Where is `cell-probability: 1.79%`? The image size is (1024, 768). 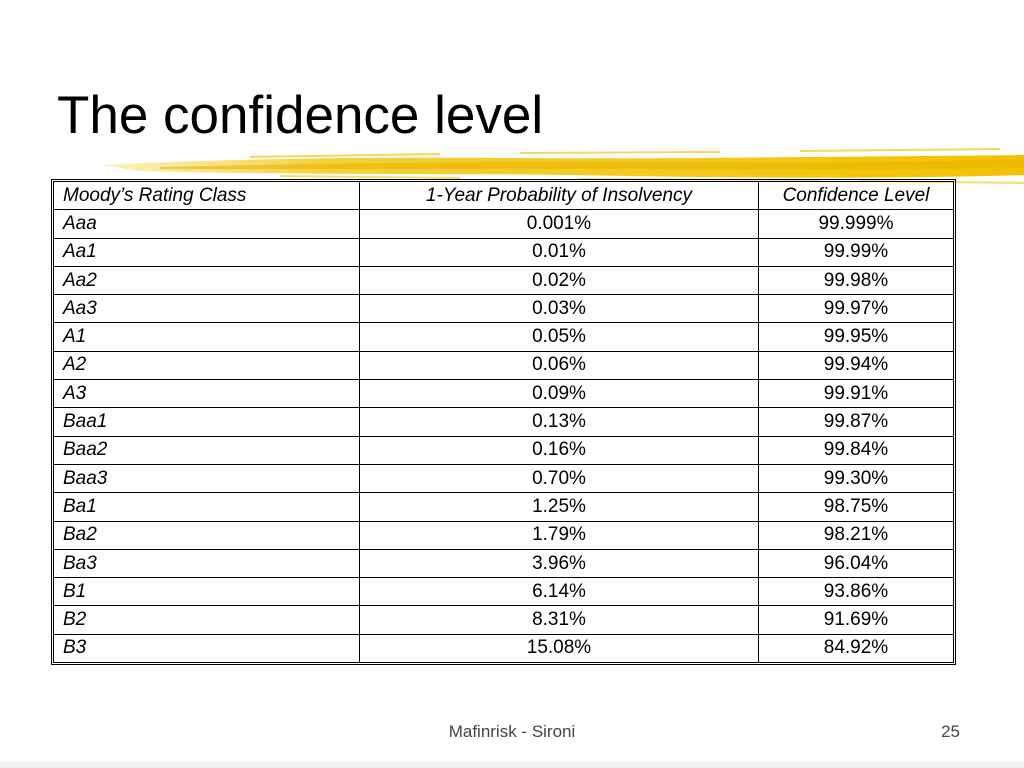 cell-probability: 1.79% is located at coordinates (559, 535).